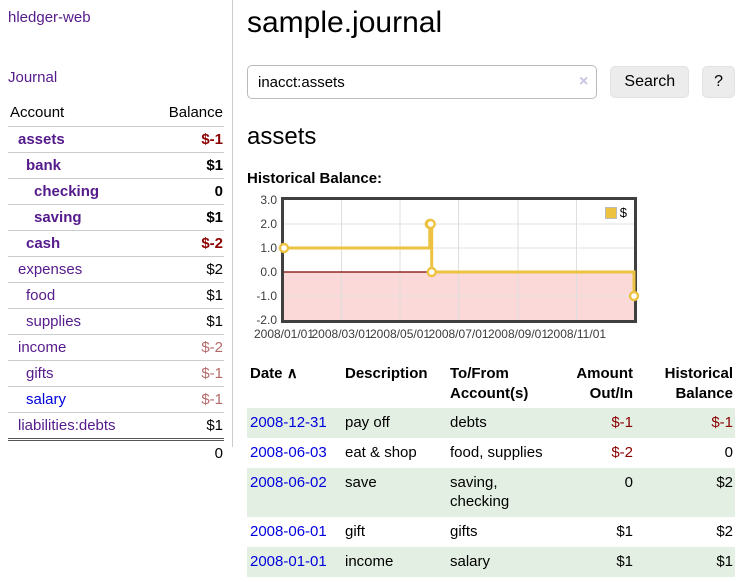 Image resolution: width=742 pixels, height=582 pixels. What do you see at coordinates (288, 422) in the screenshot?
I see `transaction-date-link: 2008-12-31` at bounding box center [288, 422].